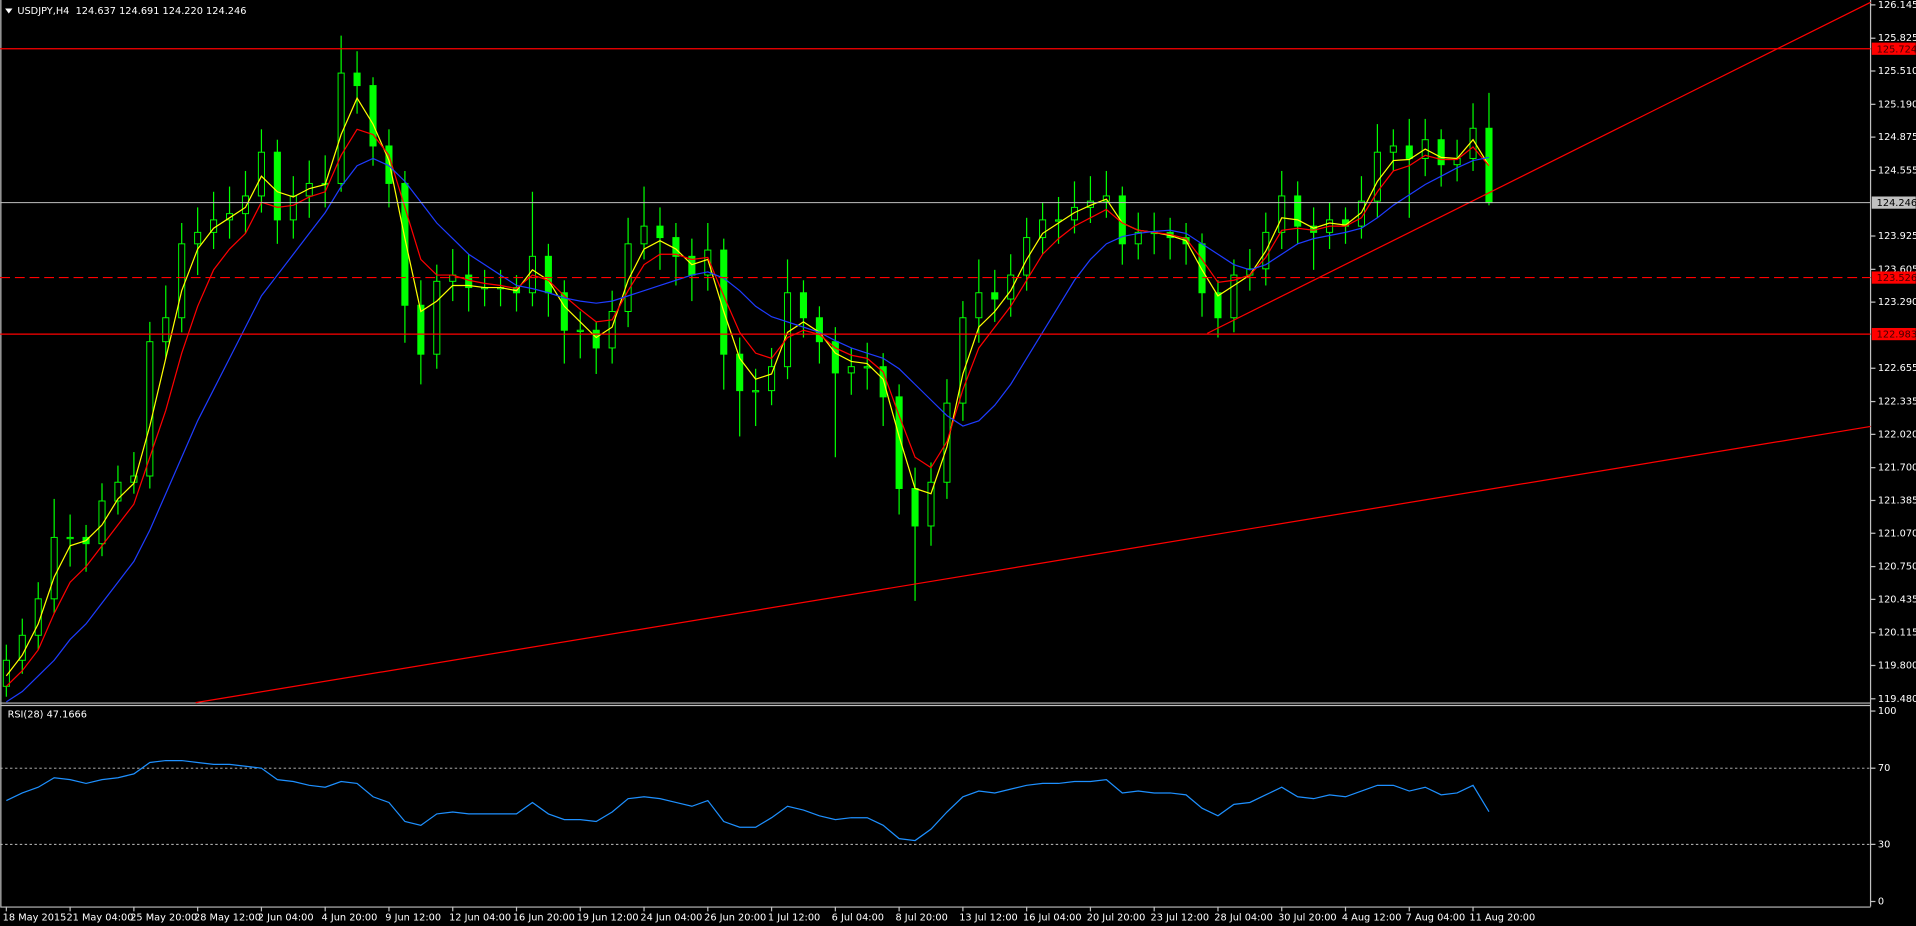 This screenshot has height=926, width=1916. I want to click on price-level-label: 123.526, so click(1896, 278).